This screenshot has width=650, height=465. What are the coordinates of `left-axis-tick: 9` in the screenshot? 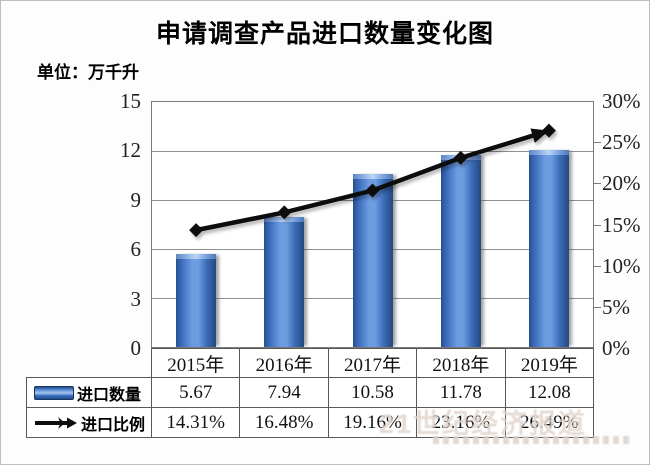 It's located at (136, 199).